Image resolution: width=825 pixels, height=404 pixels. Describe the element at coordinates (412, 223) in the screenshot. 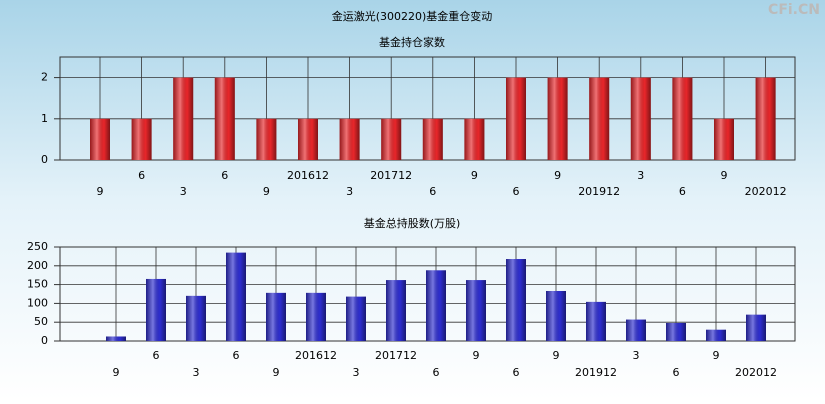

I see `chart-title: 基金总持股数(万股)` at that location.